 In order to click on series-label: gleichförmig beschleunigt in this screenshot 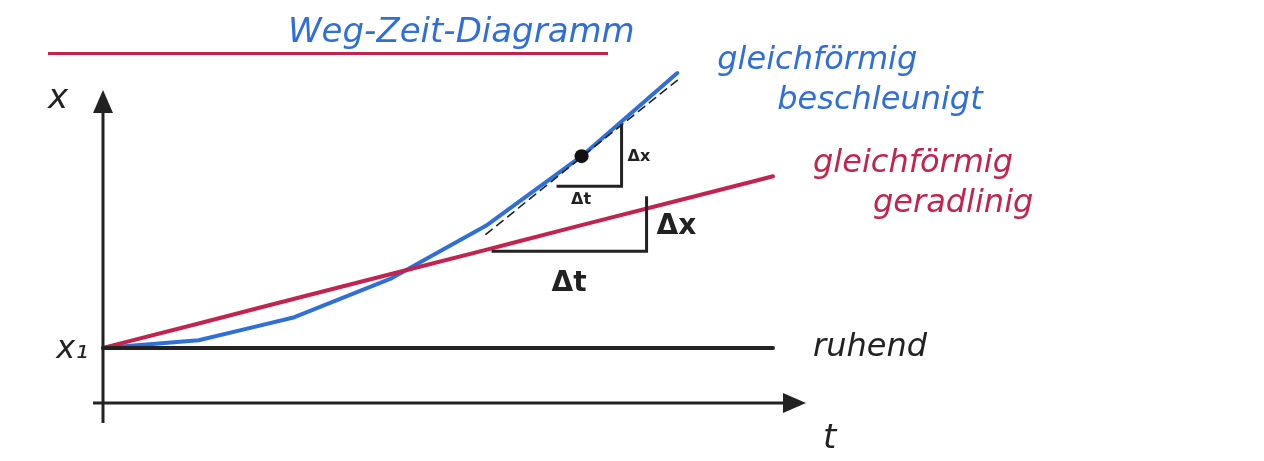, I will do `click(851, 78)`.